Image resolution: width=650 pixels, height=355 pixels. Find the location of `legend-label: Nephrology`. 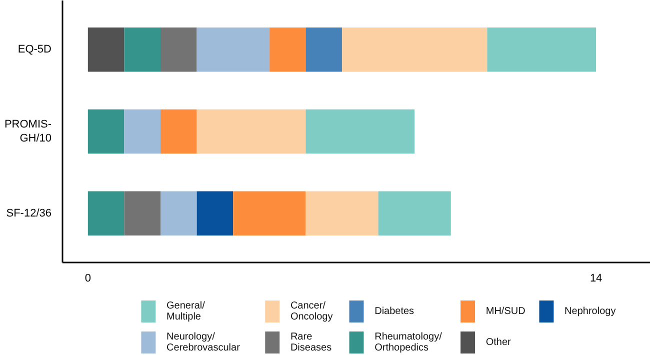

legend-label: Nephrology is located at coordinates (590, 311).